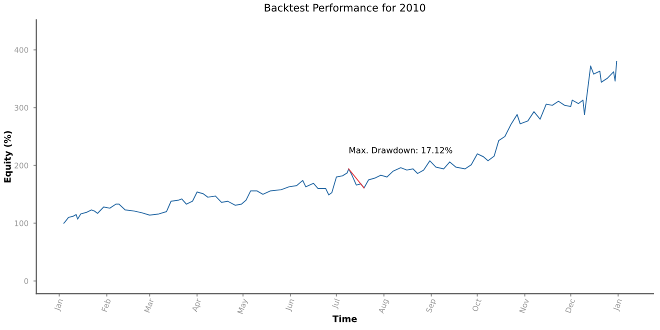 Image resolution: width=660 pixels, height=330 pixels. Describe the element at coordinates (344, 318) in the screenshot. I see `x-axis-title: Time` at that location.